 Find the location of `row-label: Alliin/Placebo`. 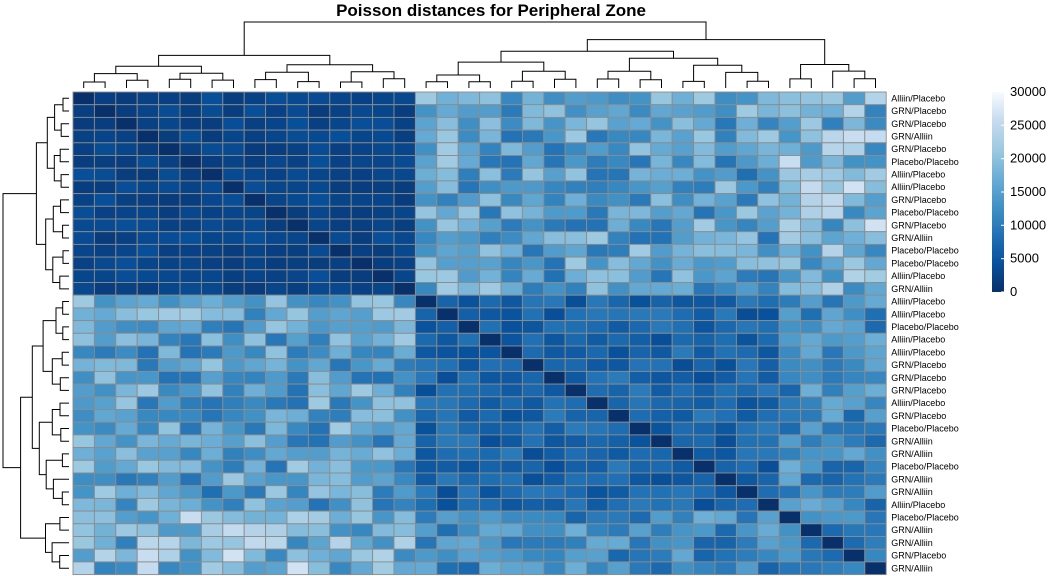

row-label: Alliin/Placebo is located at coordinates (918, 276).